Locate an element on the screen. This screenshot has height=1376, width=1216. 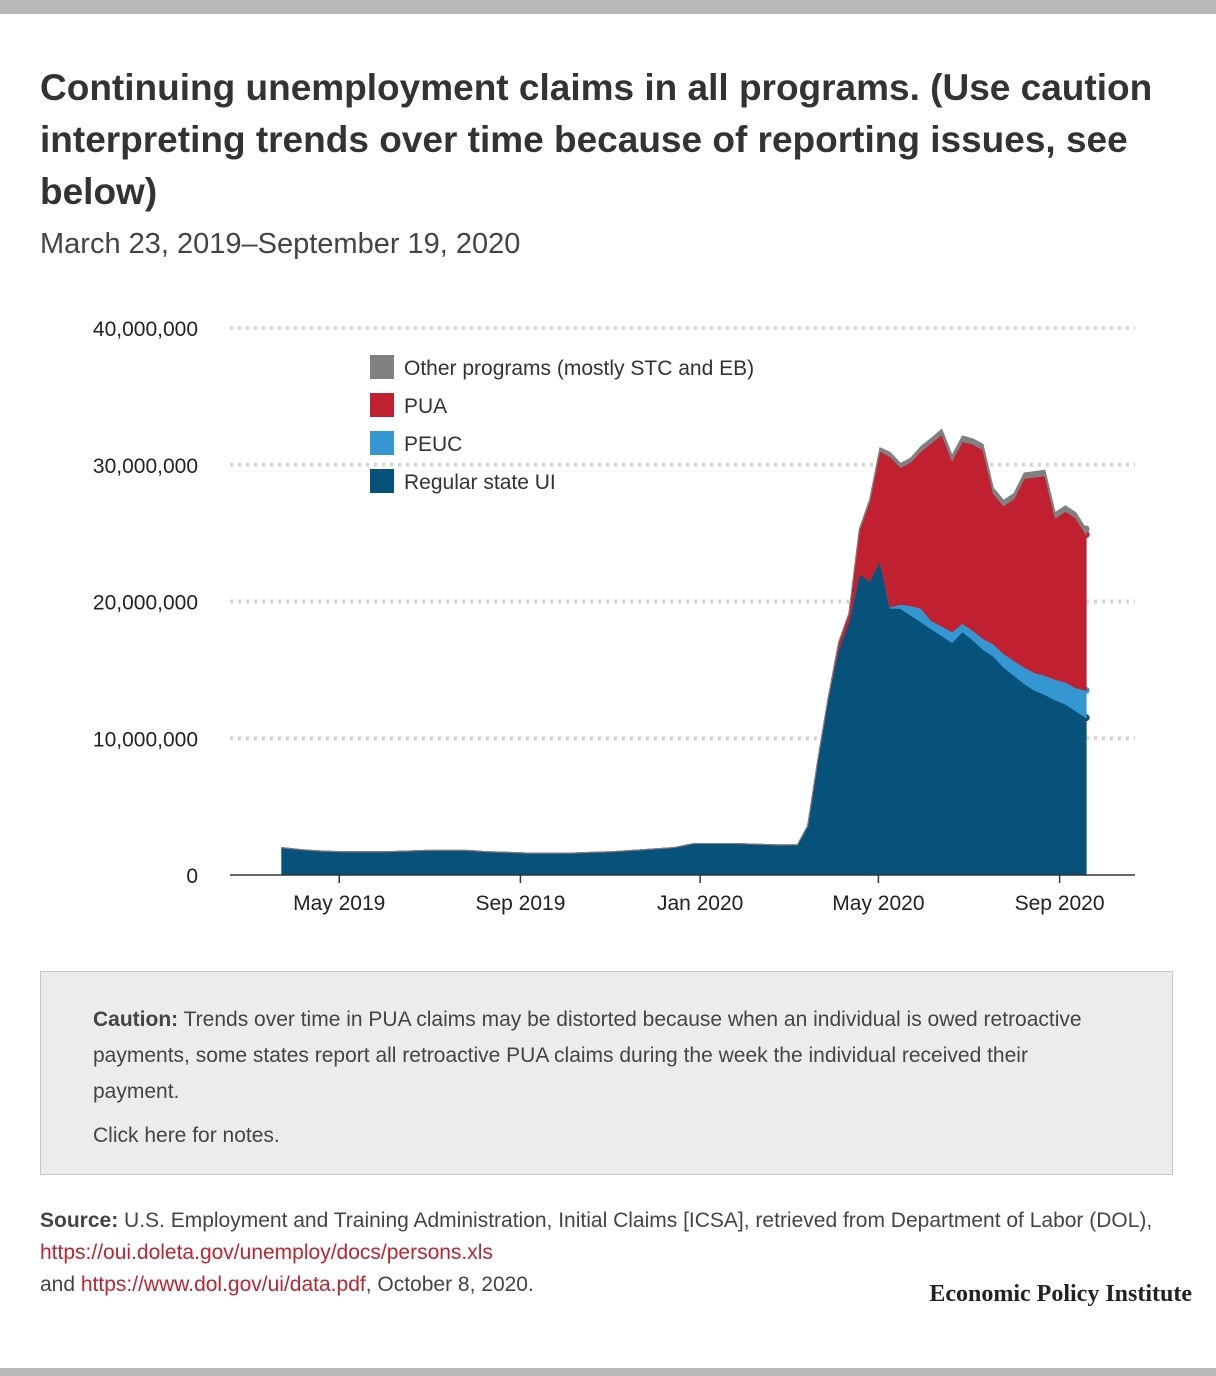
legend-label: PUA is located at coordinates (425, 406).